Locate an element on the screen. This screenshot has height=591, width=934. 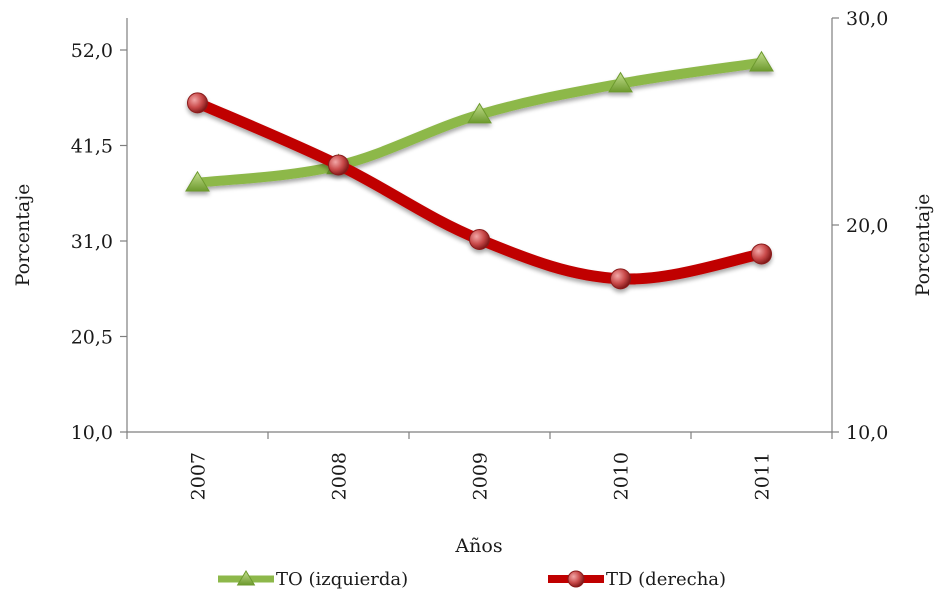
legend-label: TD (derecha) is located at coordinates (666, 579).